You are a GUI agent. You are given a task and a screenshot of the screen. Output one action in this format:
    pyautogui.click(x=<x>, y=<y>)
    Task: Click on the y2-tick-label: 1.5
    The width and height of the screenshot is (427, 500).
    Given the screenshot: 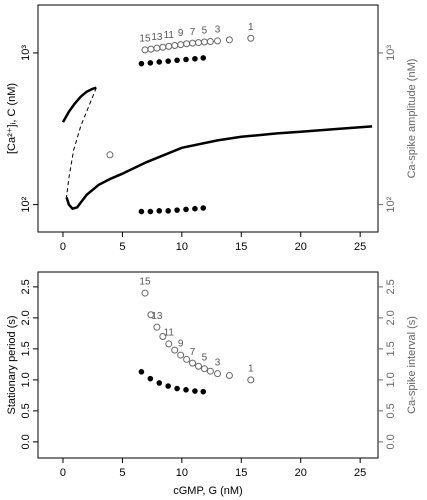 What is the action you would take?
    pyautogui.click(x=391, y=348)
    